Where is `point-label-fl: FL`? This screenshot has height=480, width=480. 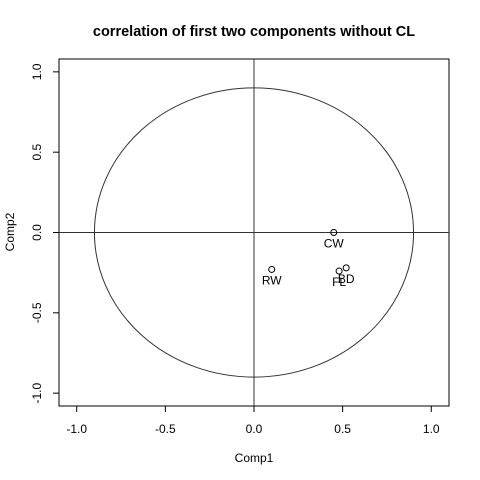 point-label-fl: FL is located at coordinates (339, 282).